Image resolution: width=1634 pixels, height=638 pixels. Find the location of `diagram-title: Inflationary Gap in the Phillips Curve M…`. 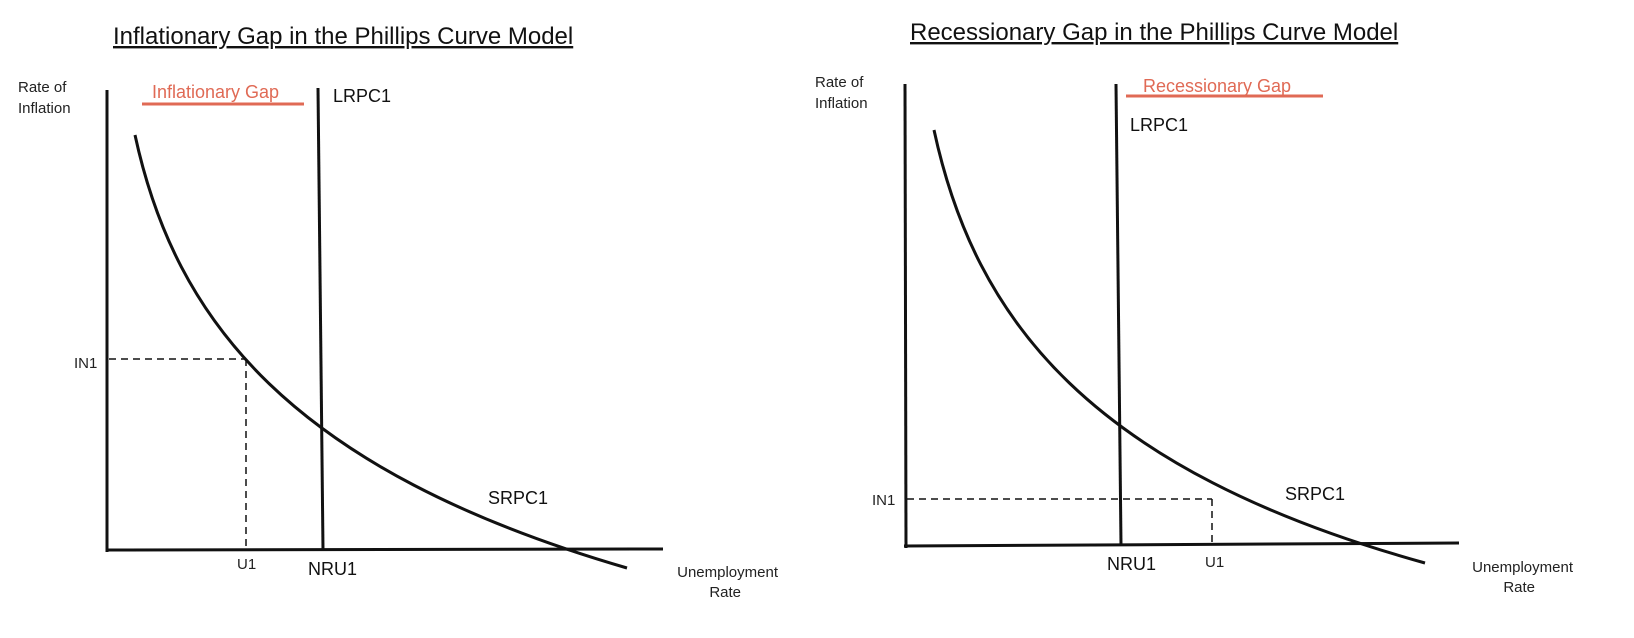

diagram-title: Inflationary Gap in the Phillips Curve M… is located at coordinates (343, 36).